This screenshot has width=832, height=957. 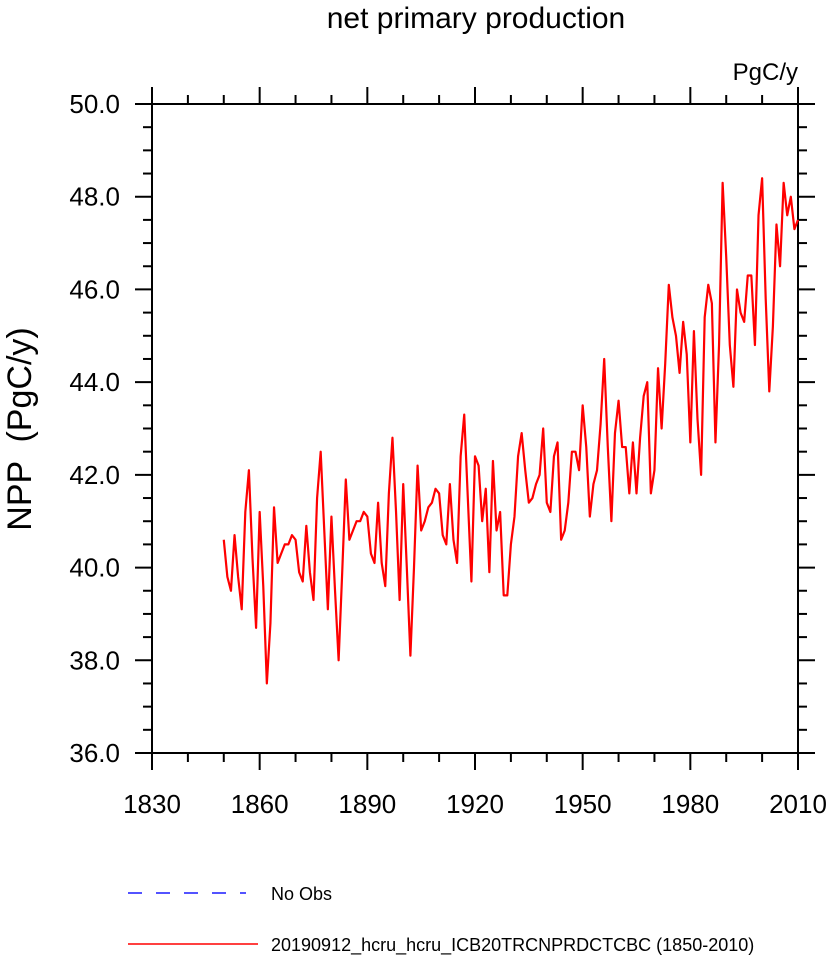 What do you see at coordinates (152, 804) in the screenshot?
I see `x-tick-label: 1830` at bounding box center [152, 804].